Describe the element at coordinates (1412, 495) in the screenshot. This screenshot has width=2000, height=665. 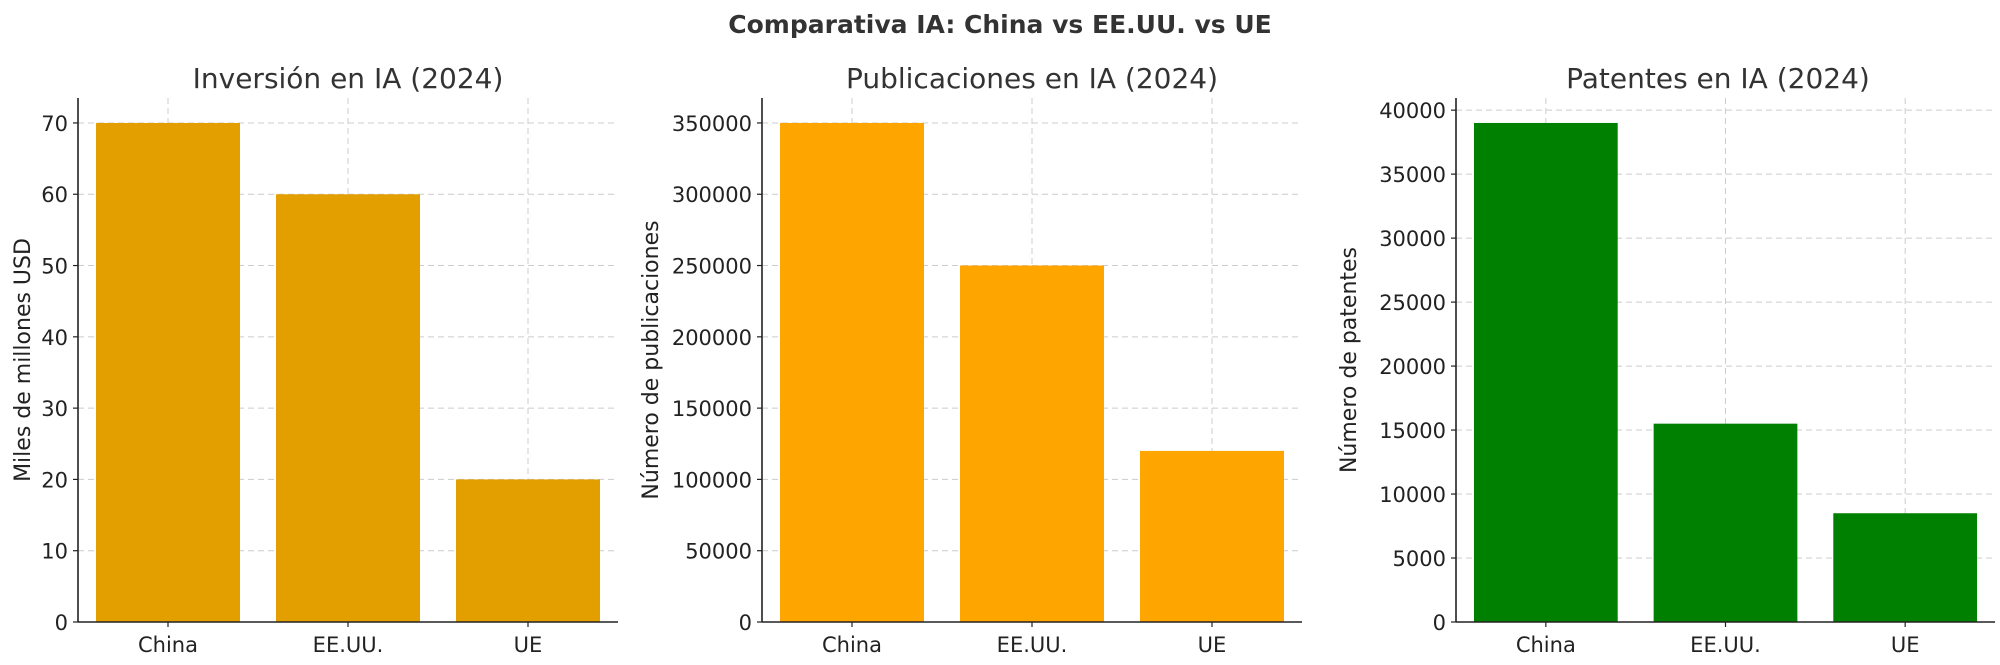
I see `y-tick-label: 10000` at that location.